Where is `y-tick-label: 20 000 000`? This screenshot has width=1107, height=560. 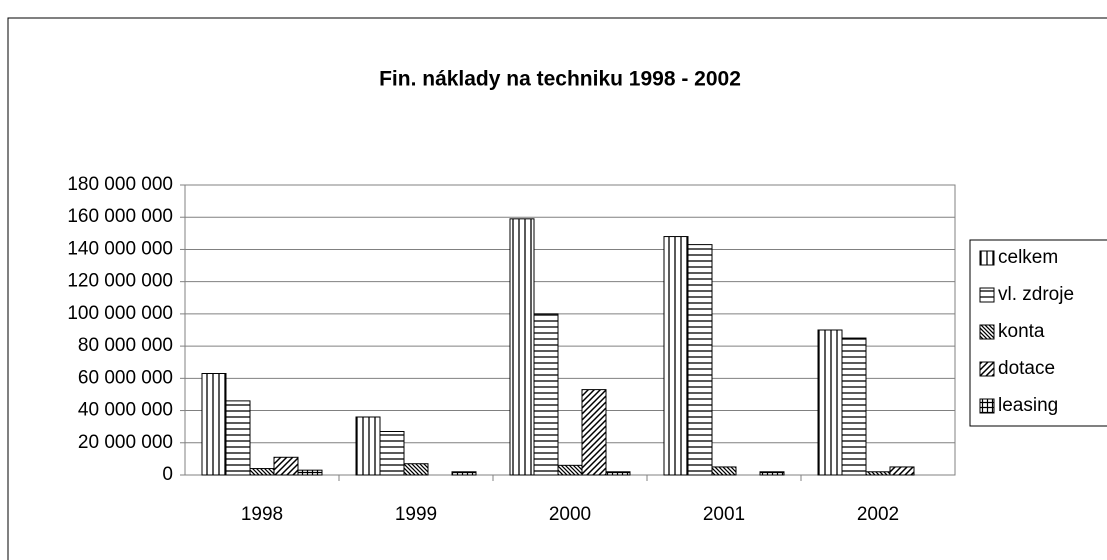
y-tick-label: 20 000 000 is located at coordinates (125, 442).